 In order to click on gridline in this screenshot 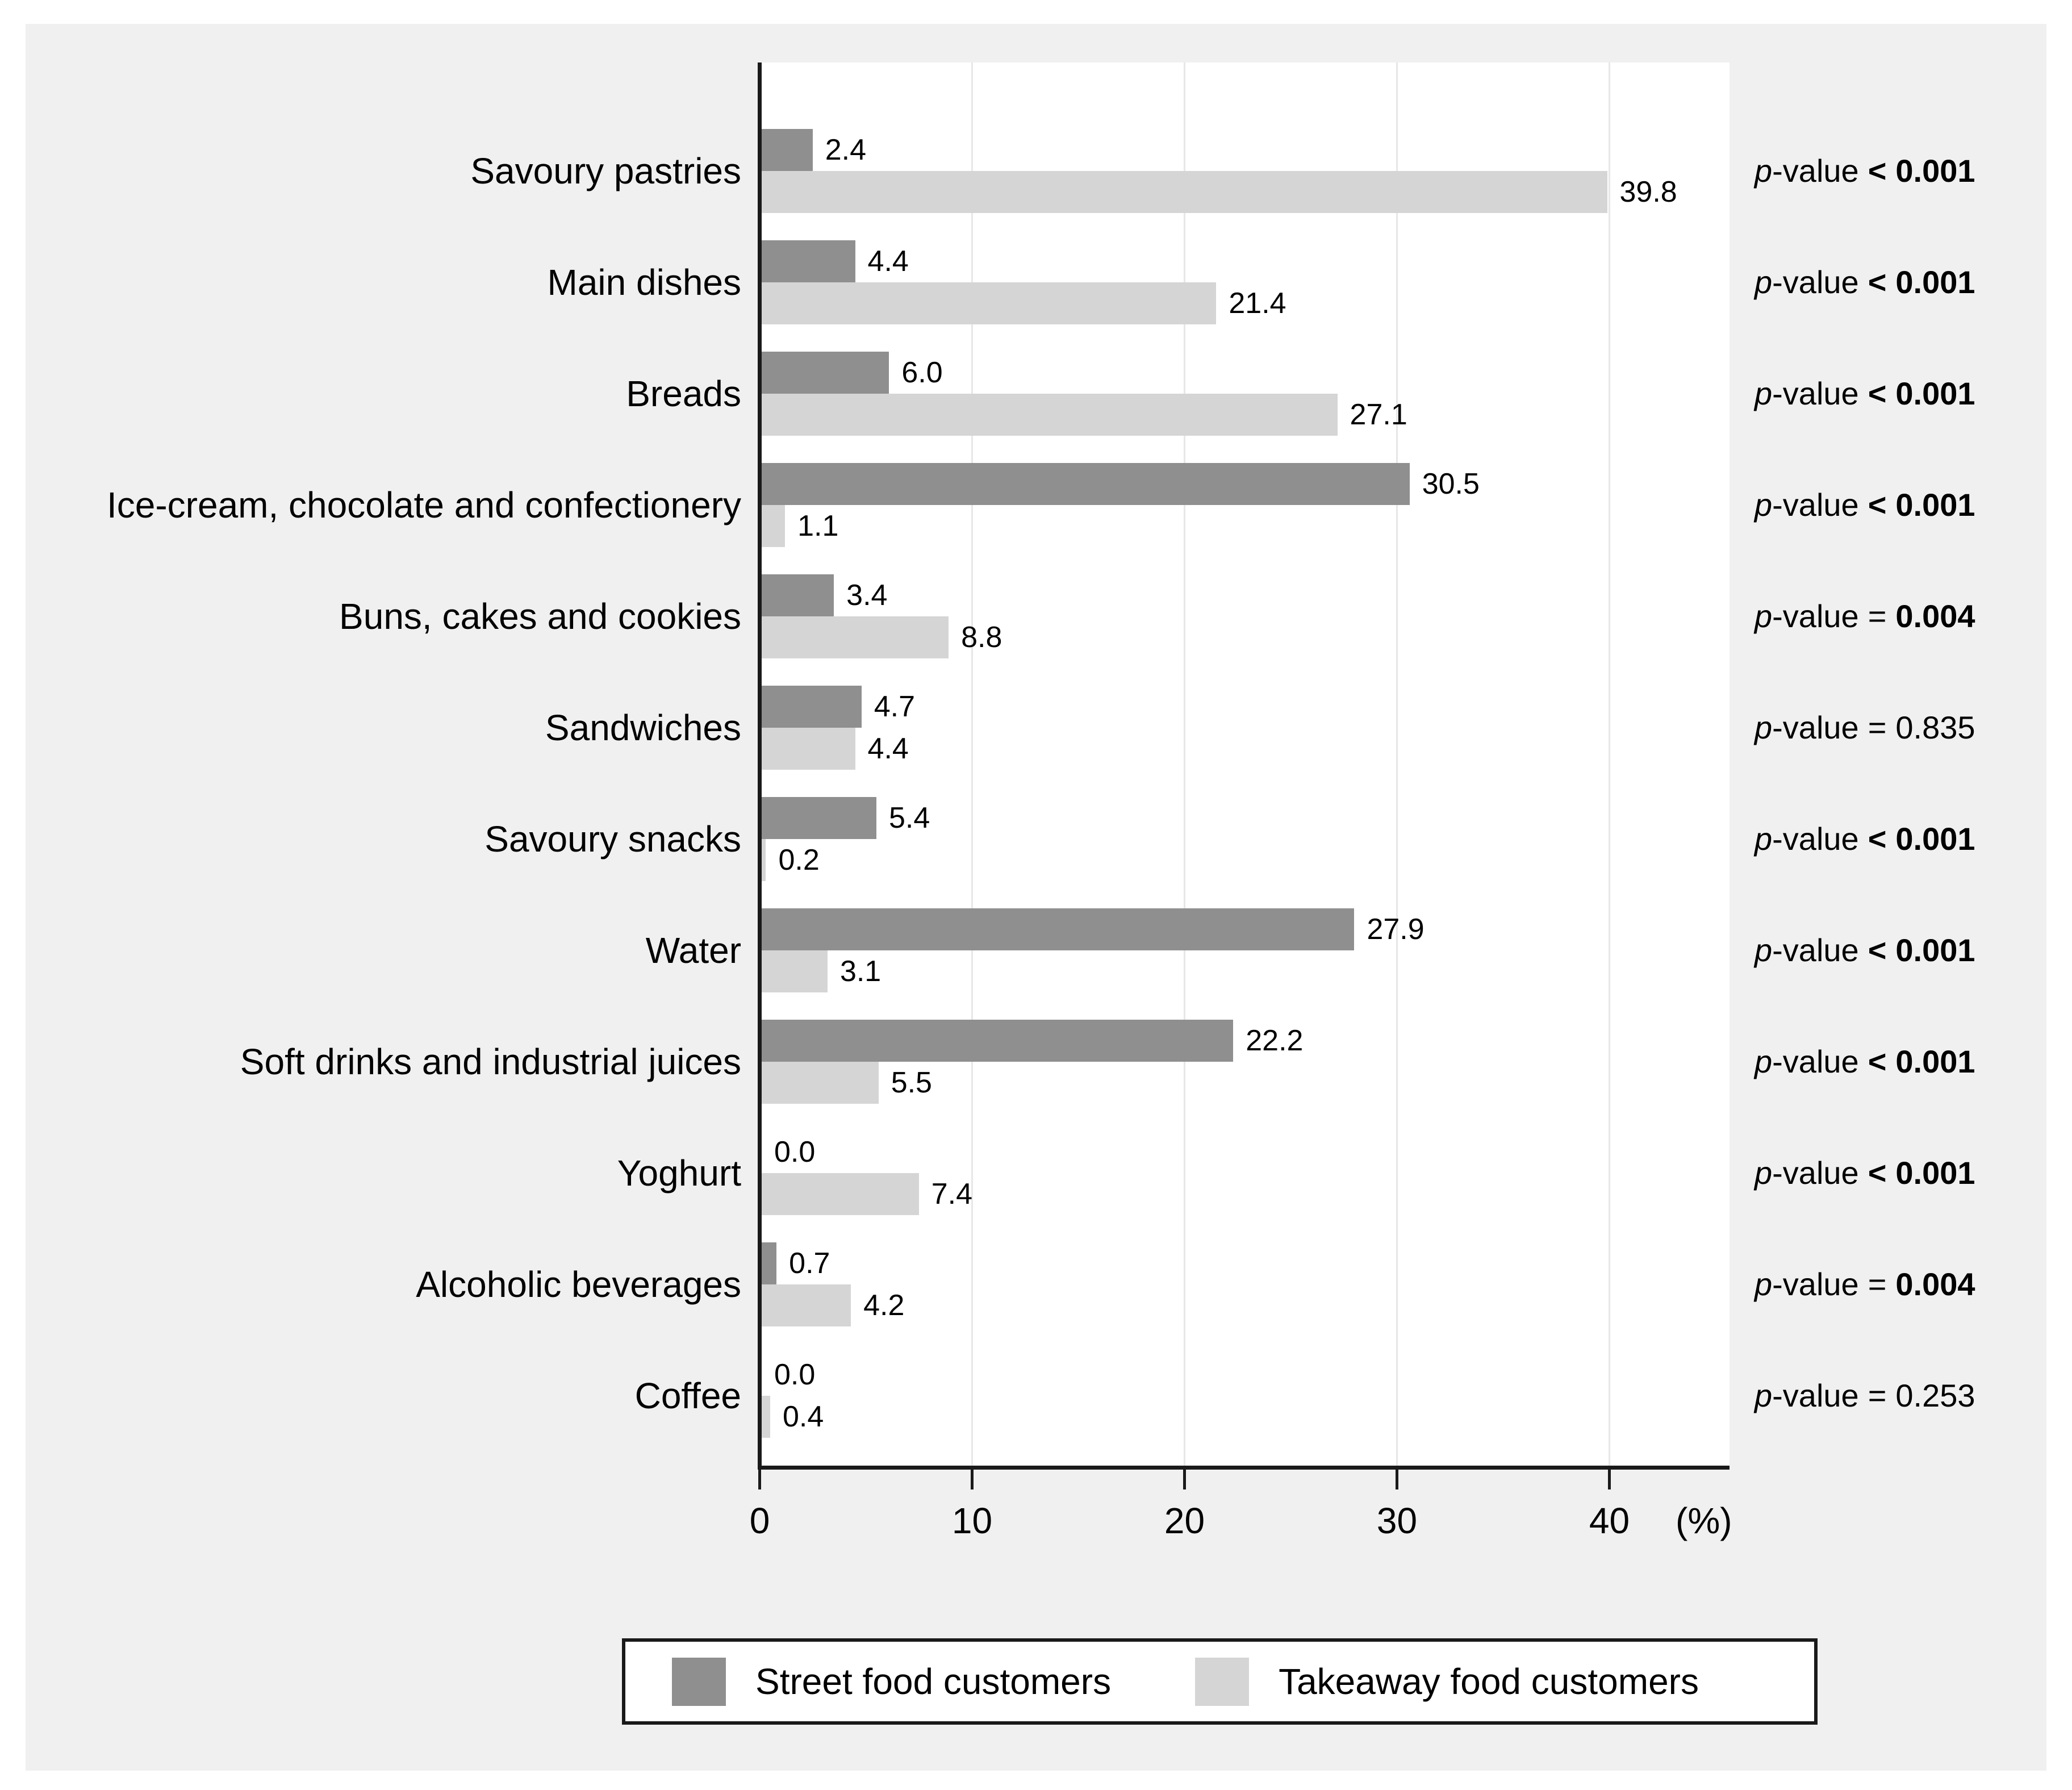, I will do `click(1397, 764)`.